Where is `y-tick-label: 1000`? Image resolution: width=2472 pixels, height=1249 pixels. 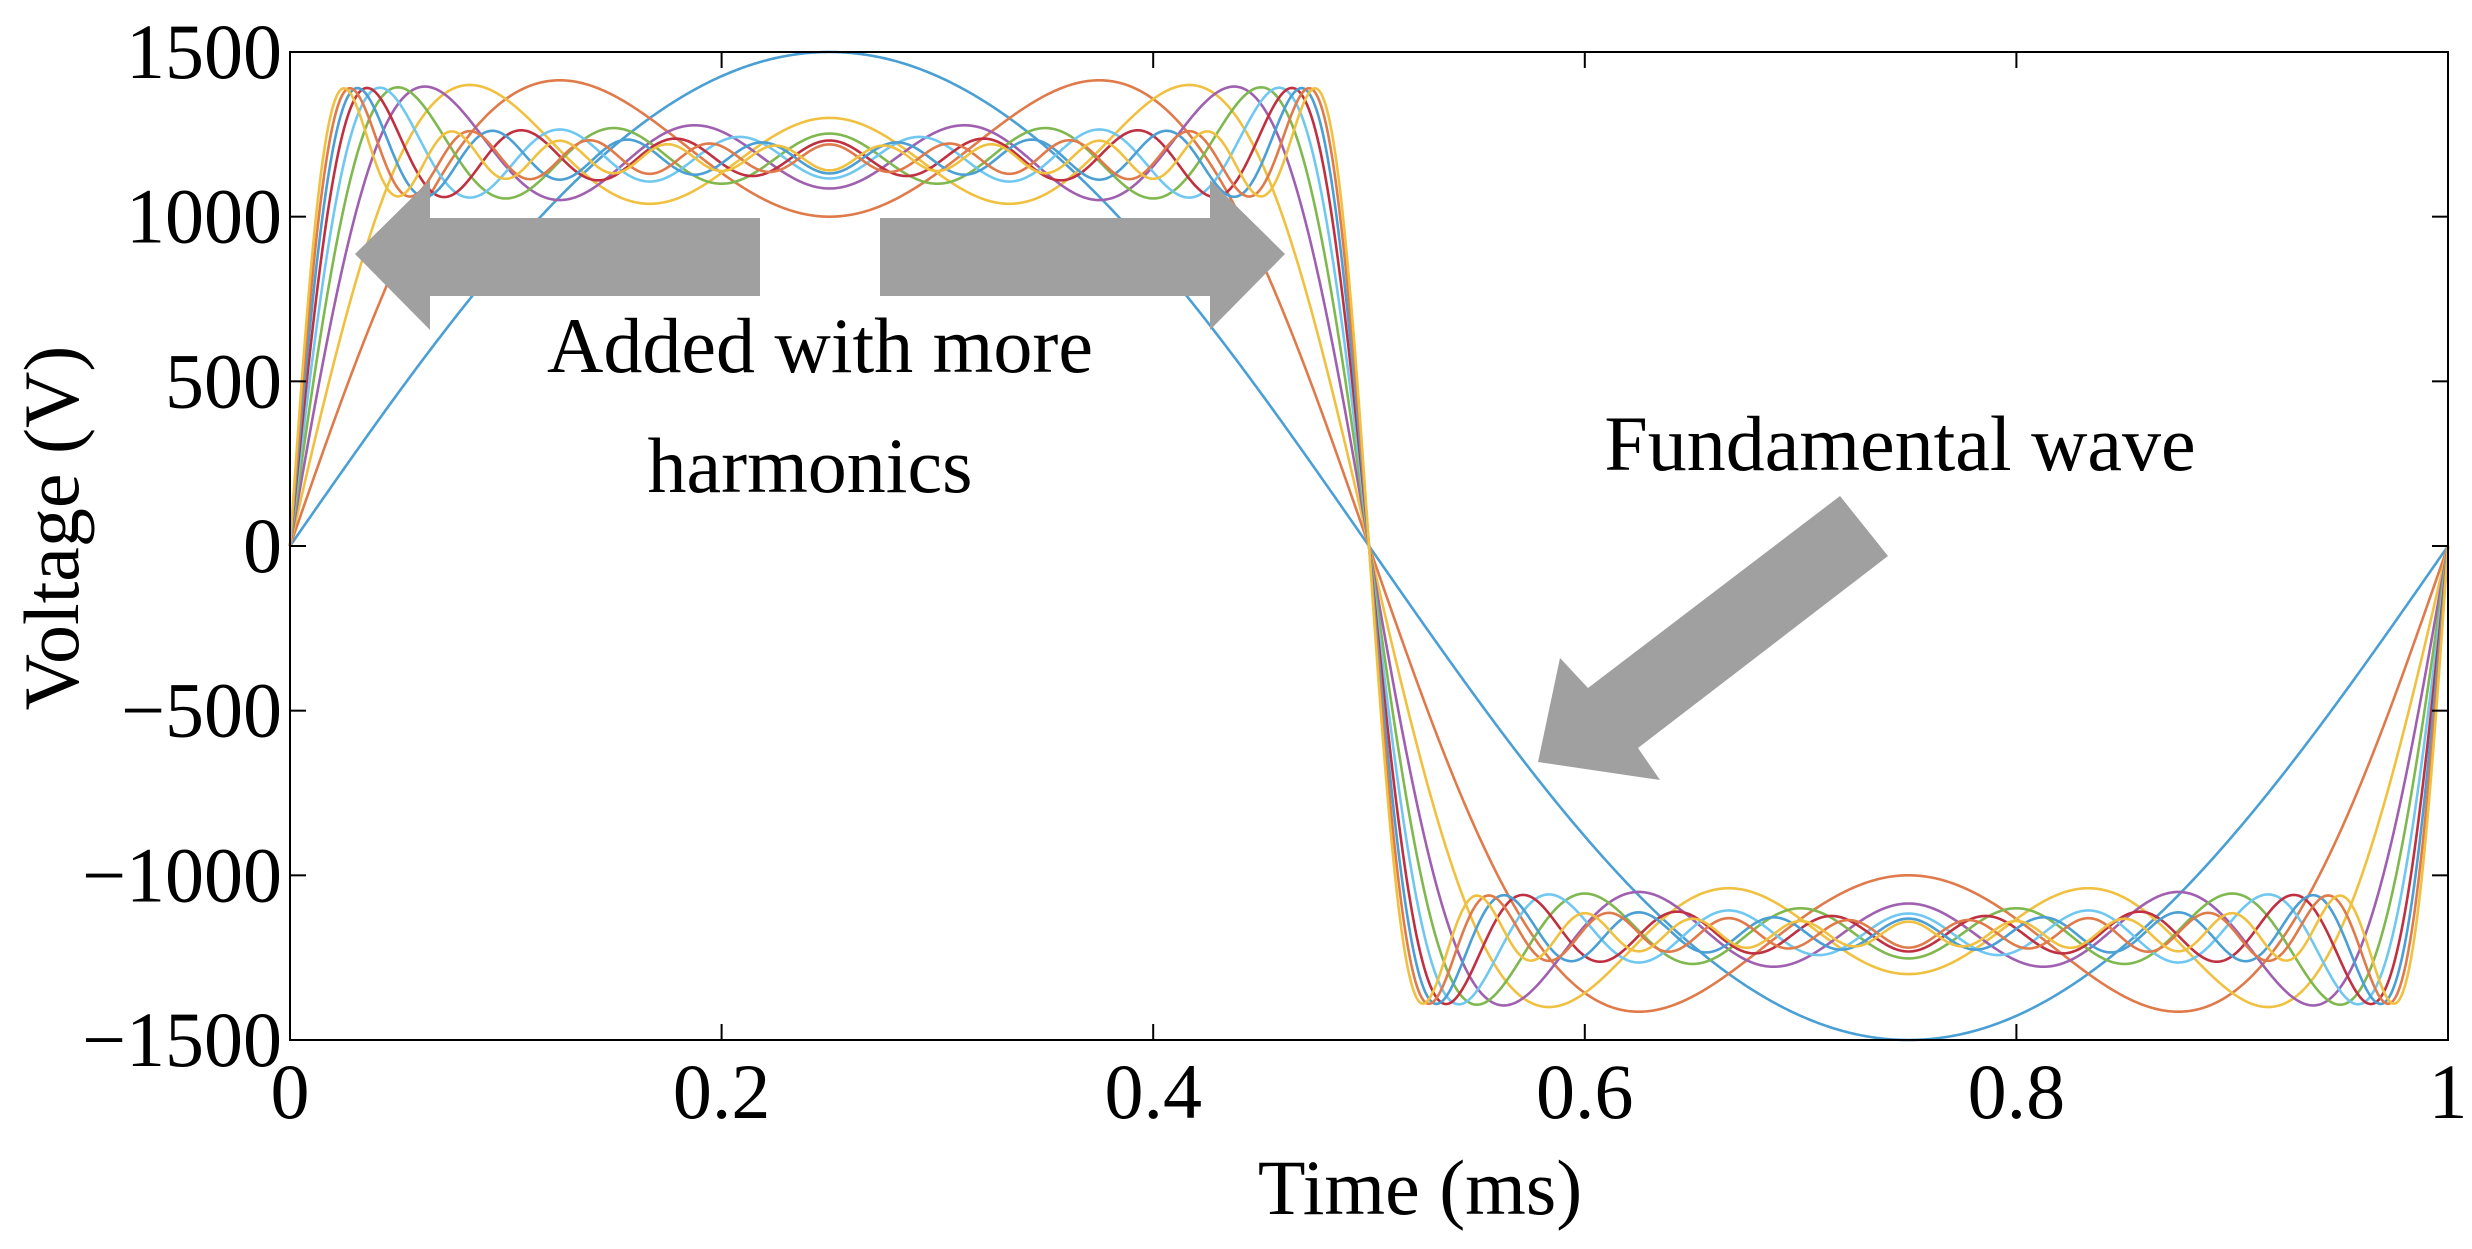
y-tick-label: 1000 is located at coordinates (204, 216).